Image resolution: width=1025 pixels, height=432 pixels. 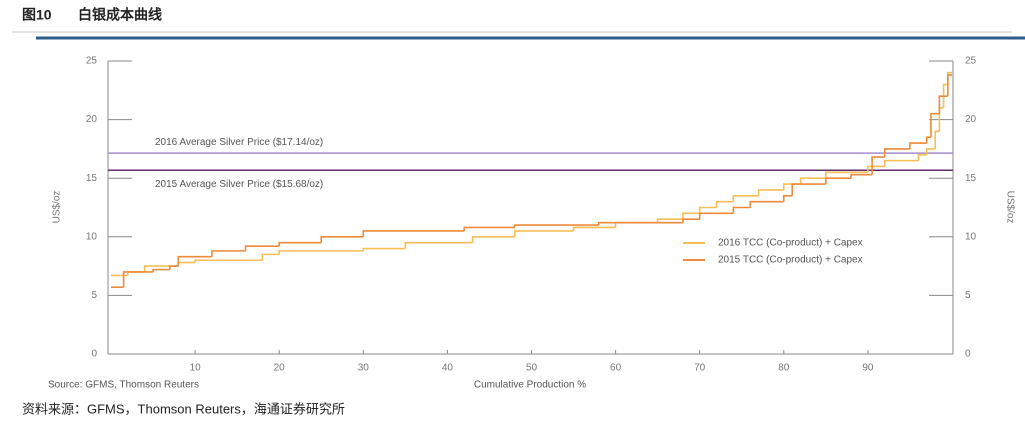 What do you see at coordinates (971, 236) in the screenshot?
I see `y2-tick-label: 10` at bounding box center [971, 236].